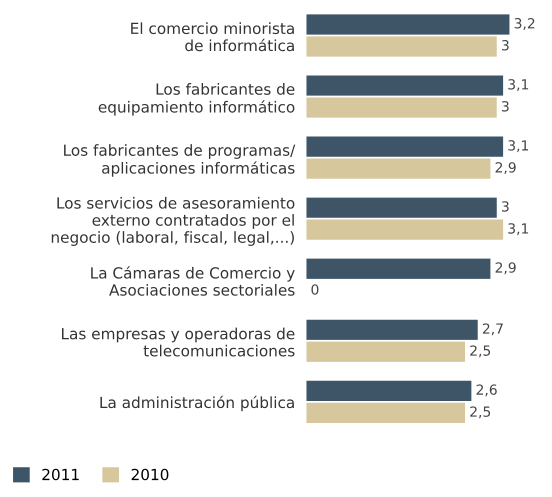 The image size is (552, 497). What do you see at coordinates (60, 474) in the screenshot?
I see `legend-label: 2011` at bounding box center [60, 474].